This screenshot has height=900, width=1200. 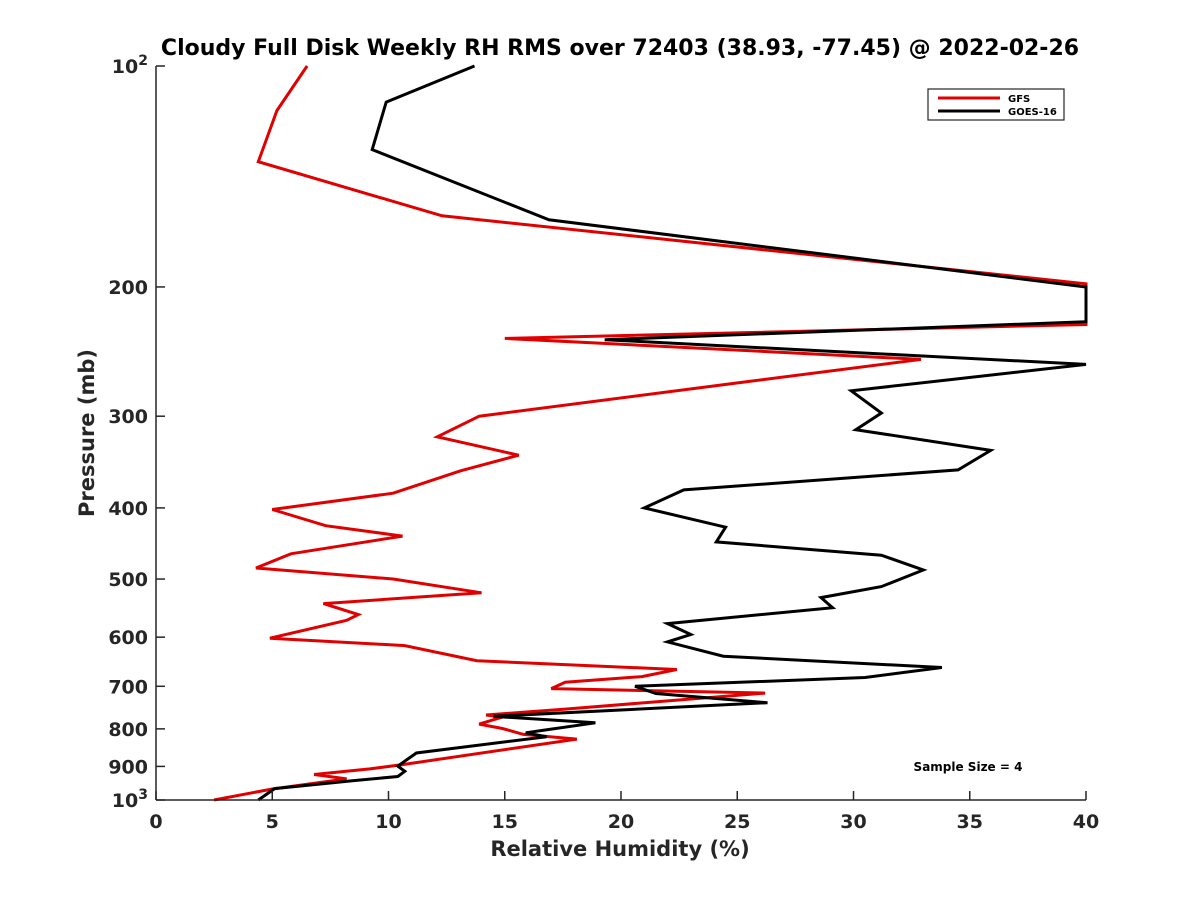 I want to click on x-axis-label: Relative Humidity (%), so click(x=619, y=849).